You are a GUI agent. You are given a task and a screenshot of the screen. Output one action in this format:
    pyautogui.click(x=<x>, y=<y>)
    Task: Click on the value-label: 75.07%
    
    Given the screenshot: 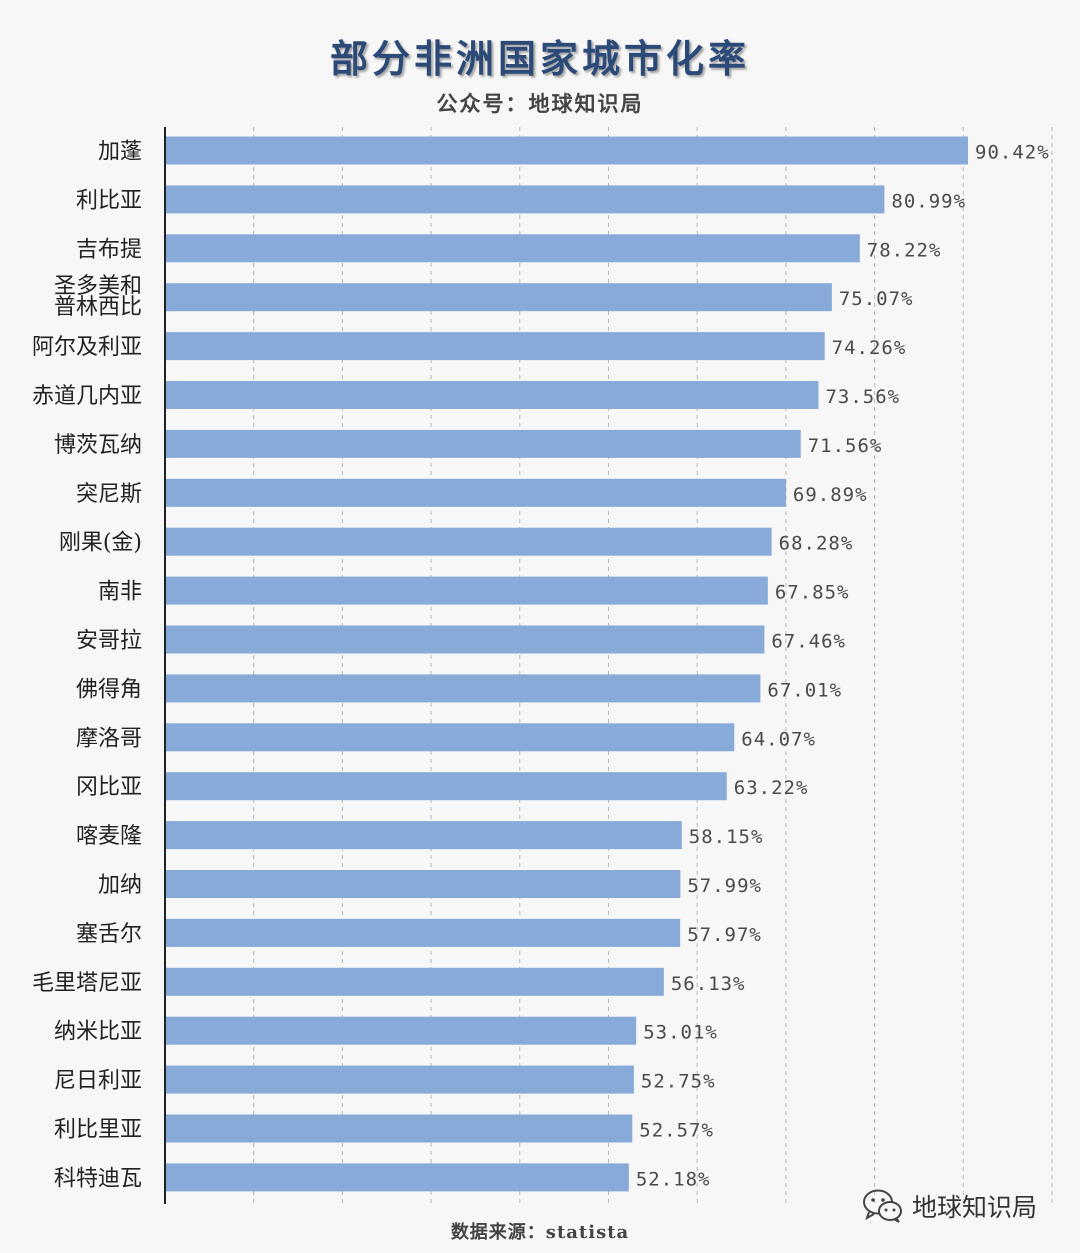 What is the action you would take?
    pyautogui.click(x=876, y=299)
    